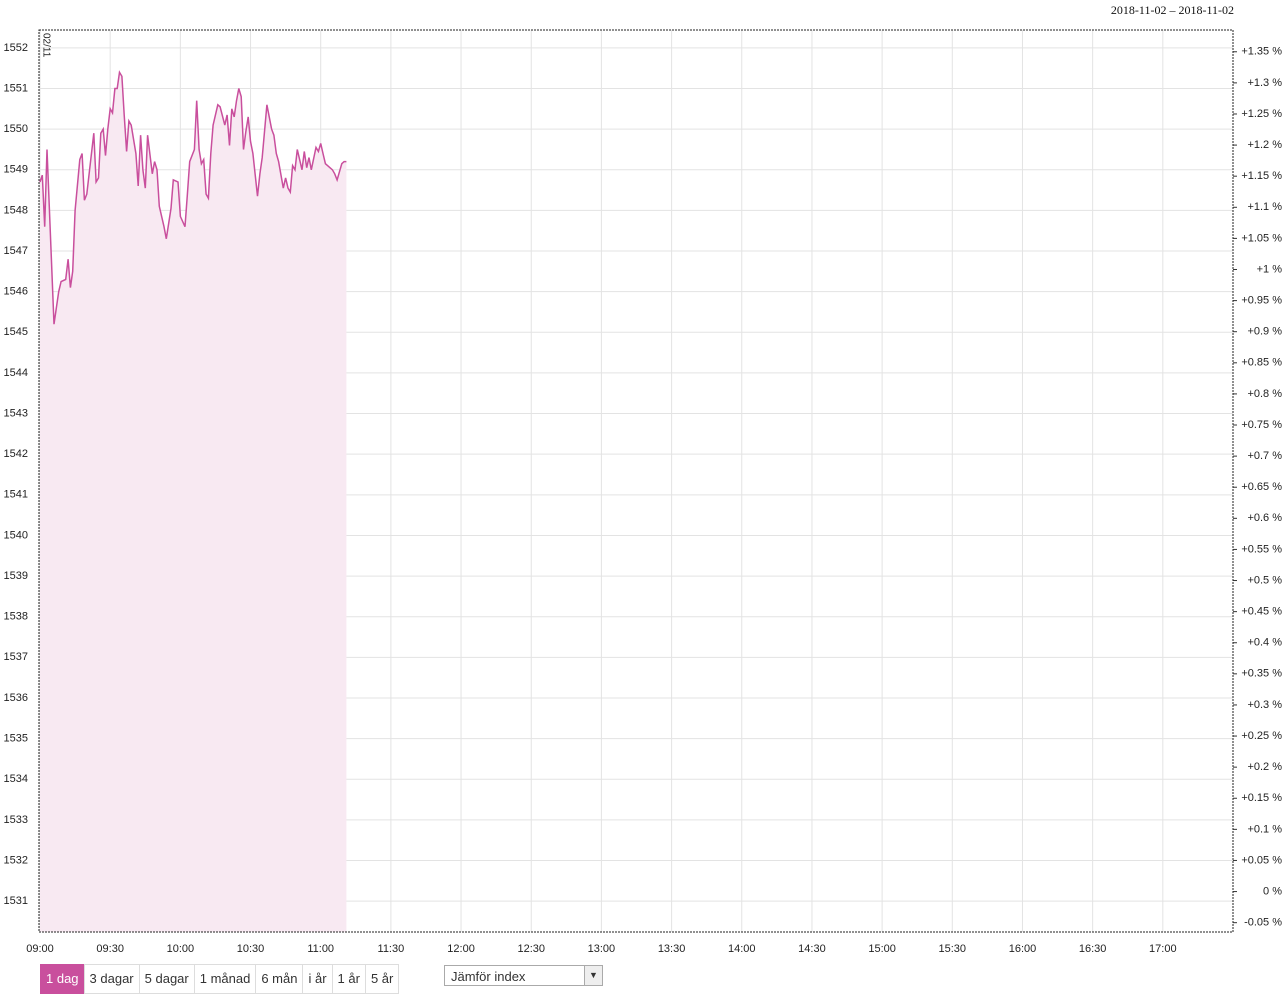 The width and height of the screenshot is (1284, 998). Describe the element at coordinates (16, 657) in the screenshot. I see `y-tick-label: 1537` at that location.